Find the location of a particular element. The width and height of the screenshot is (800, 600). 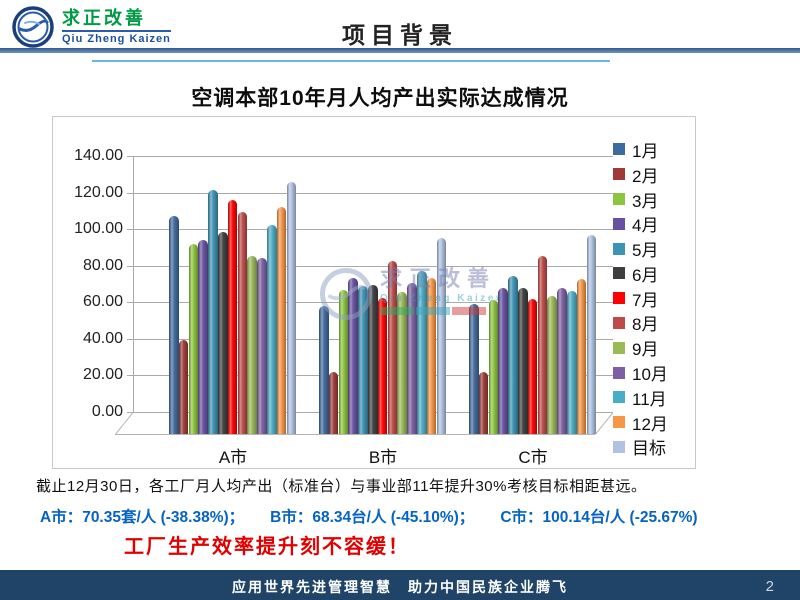

company-logo: 求正改善 Qiu Zheng Kaizen is located at coordinates (91, 27).